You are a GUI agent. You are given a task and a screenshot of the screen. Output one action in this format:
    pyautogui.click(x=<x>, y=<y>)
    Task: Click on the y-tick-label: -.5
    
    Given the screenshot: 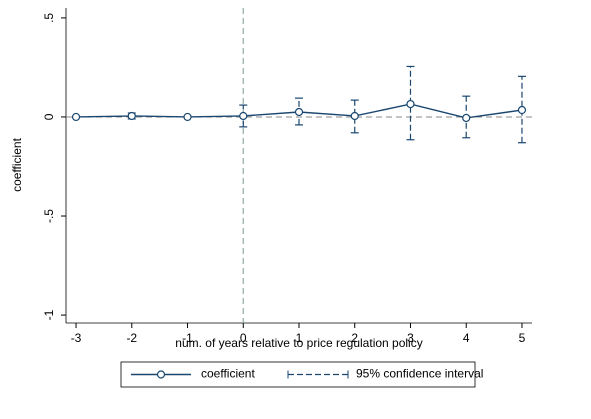 What is the action you would take?
    pyautogui.click(x=49, y=216)
    